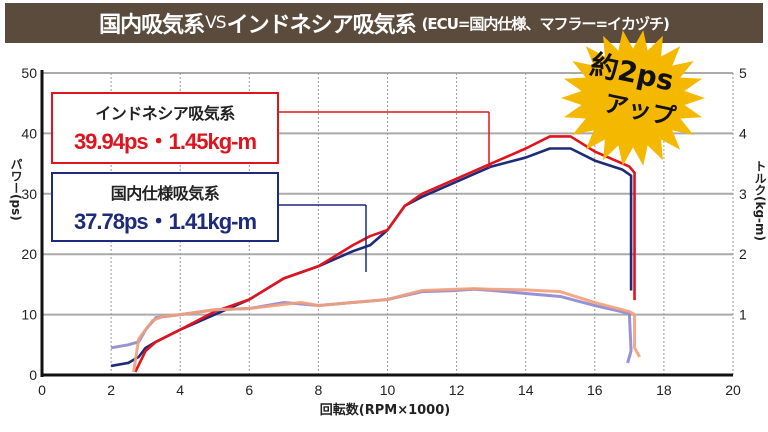 Image resolution: width=768 pixels, height=432 pixels. Describe the element at coordinates (152, 25) in the screenshot. I see `title-a: 国内吸気系` at that location.